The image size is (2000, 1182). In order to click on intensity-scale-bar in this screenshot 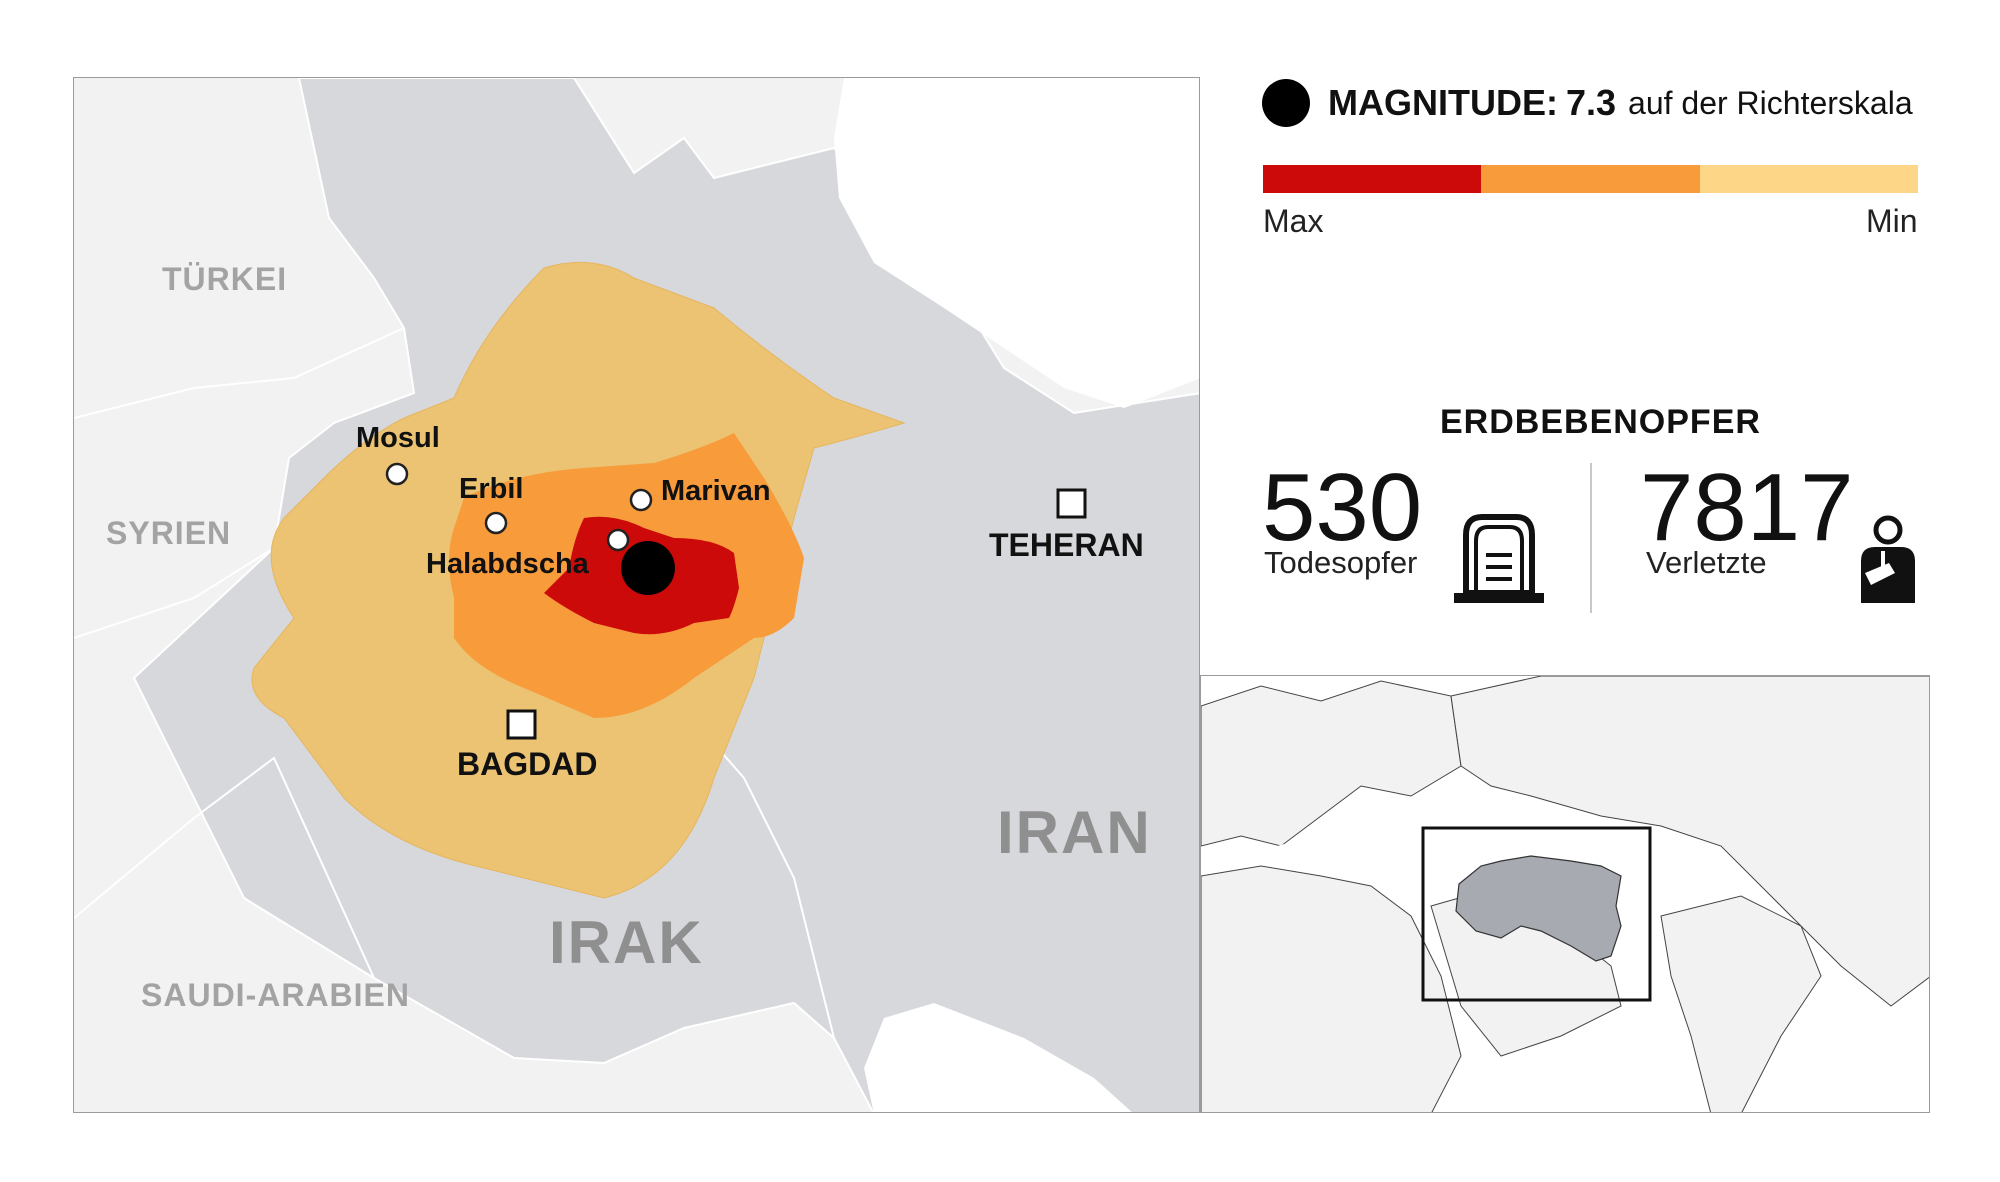, I will do `click(1590, 179)`.